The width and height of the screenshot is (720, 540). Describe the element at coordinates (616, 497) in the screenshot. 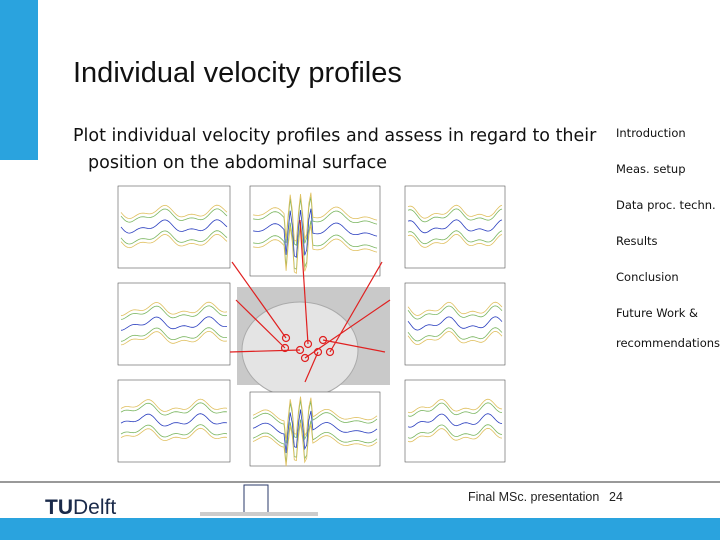

I see `page-number: 24` at that location.